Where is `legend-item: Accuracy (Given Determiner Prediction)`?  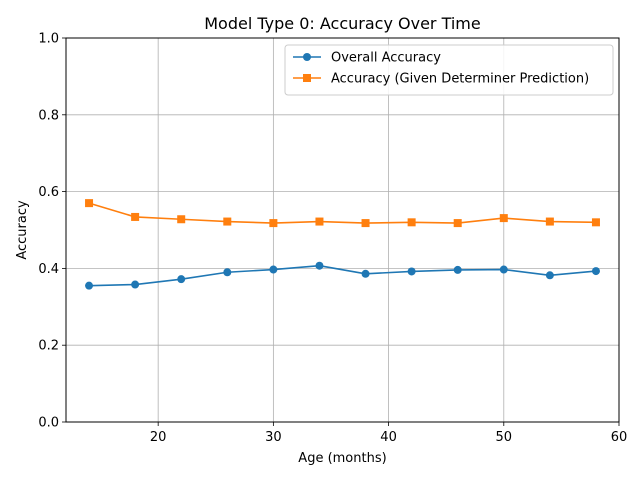
legend-item: Accuracy (Given Determiner Prediction) is located at coordinates (441, 79).